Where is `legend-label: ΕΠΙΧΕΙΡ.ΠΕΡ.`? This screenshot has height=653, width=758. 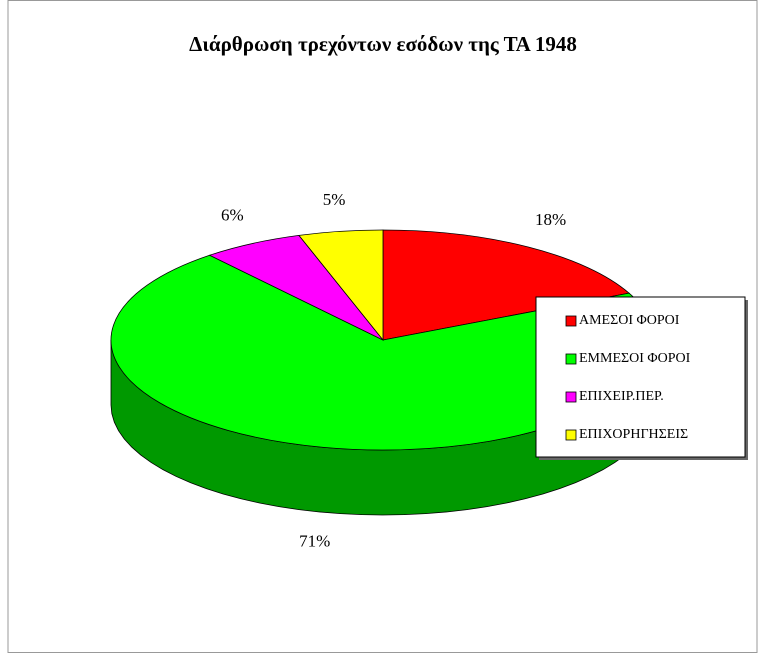
legend-label: ΕΠΙΧΕΙΡ.ΠΕΡ. is located at coordinates (621, 396).